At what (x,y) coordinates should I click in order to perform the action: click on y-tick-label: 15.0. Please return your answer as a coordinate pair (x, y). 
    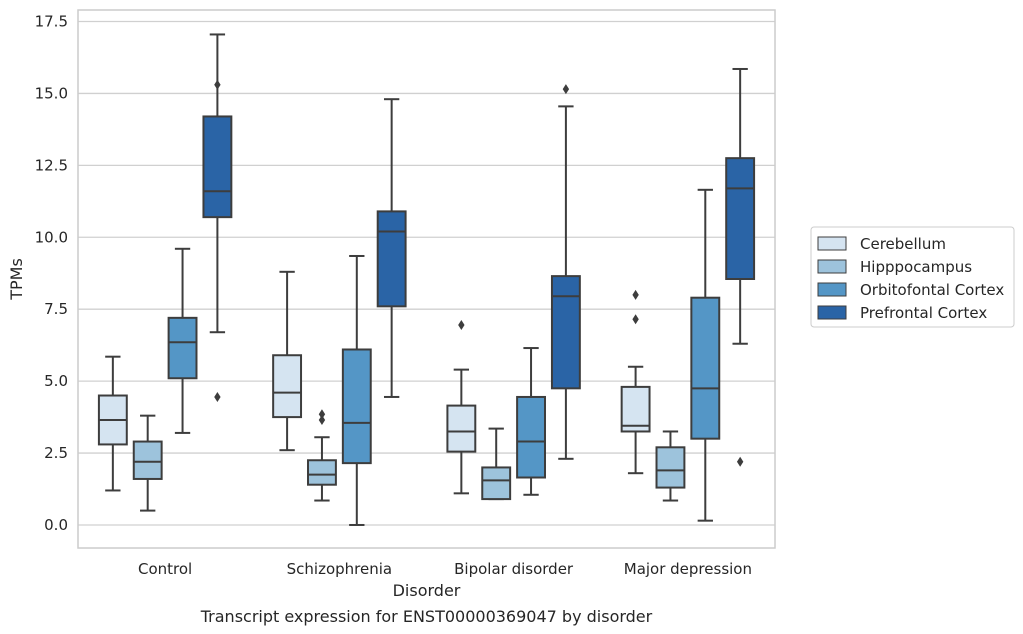
    Looking at the image, I should click on (51, 93).